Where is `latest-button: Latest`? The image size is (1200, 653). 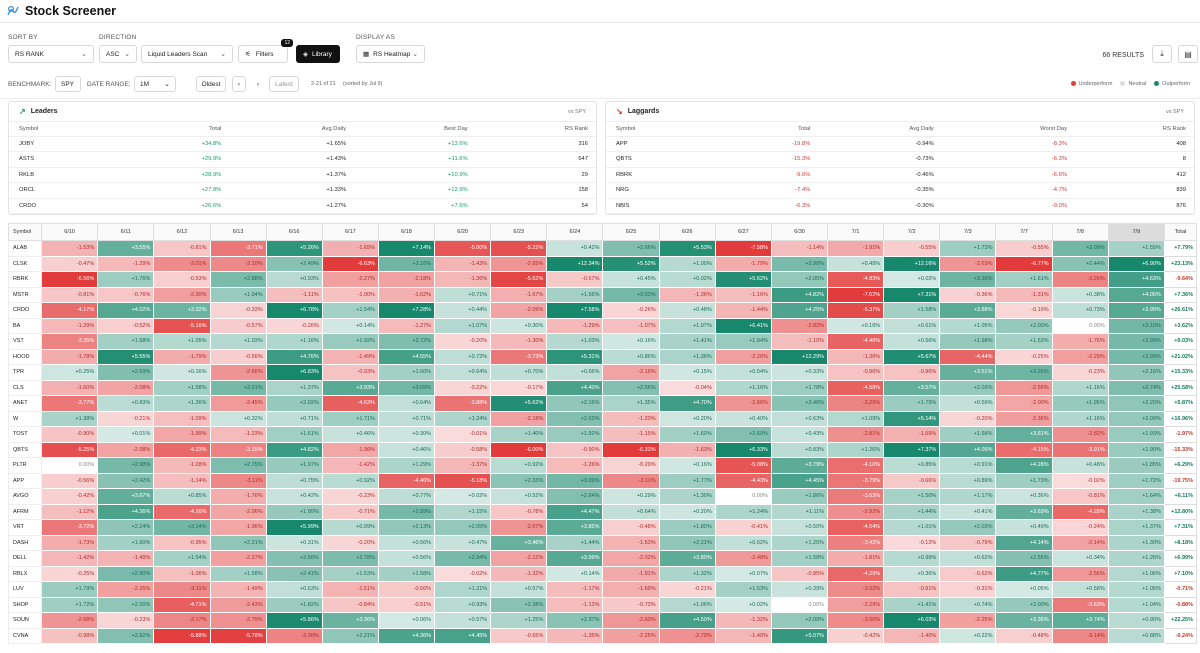
latest-button: Latest is located at coordinates (284, 84).